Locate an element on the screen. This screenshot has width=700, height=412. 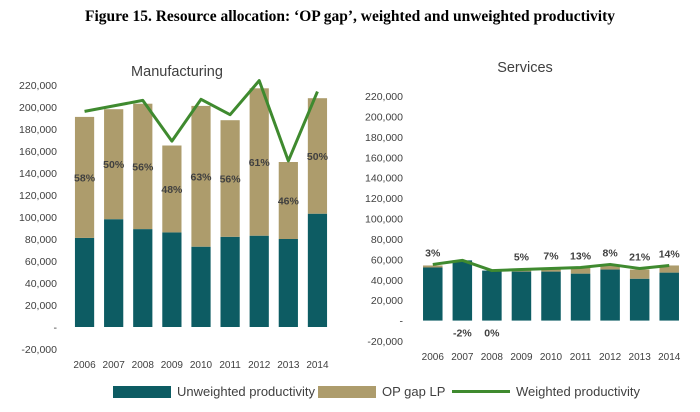
manufacturing-ytick-label: 20,000 is located at coordinates (41, 306).